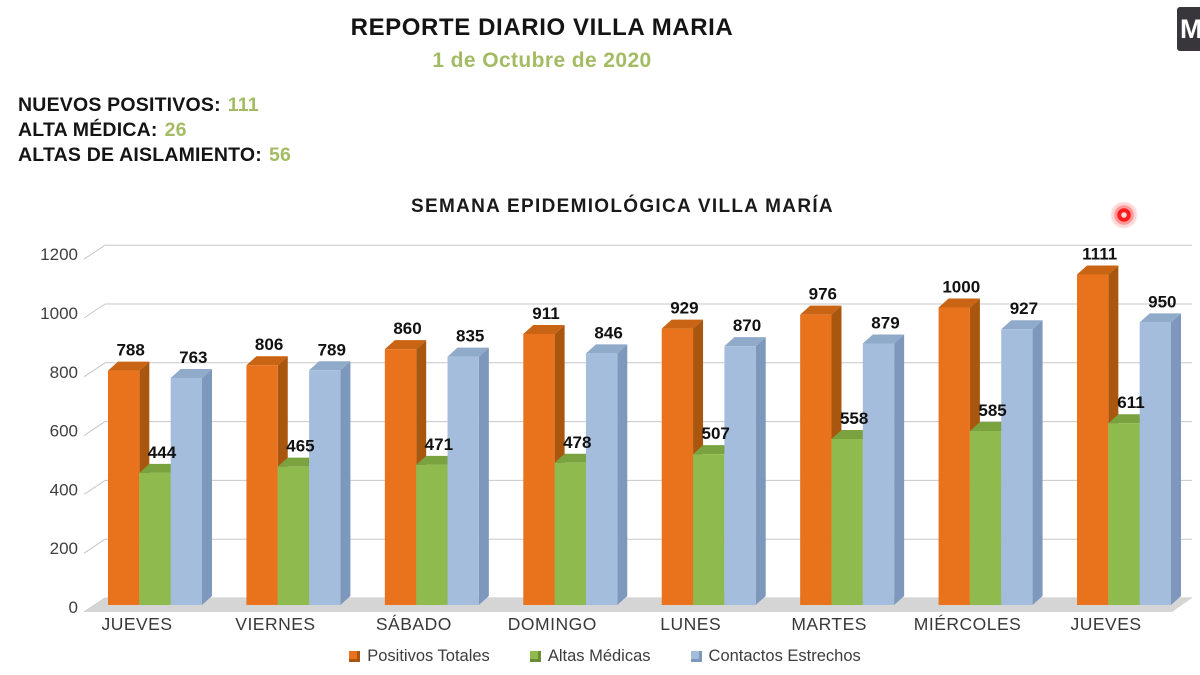 The height and width of the screenshot is (675, 1200). I want to click on bar-value-label: 465, so click(300, 446).